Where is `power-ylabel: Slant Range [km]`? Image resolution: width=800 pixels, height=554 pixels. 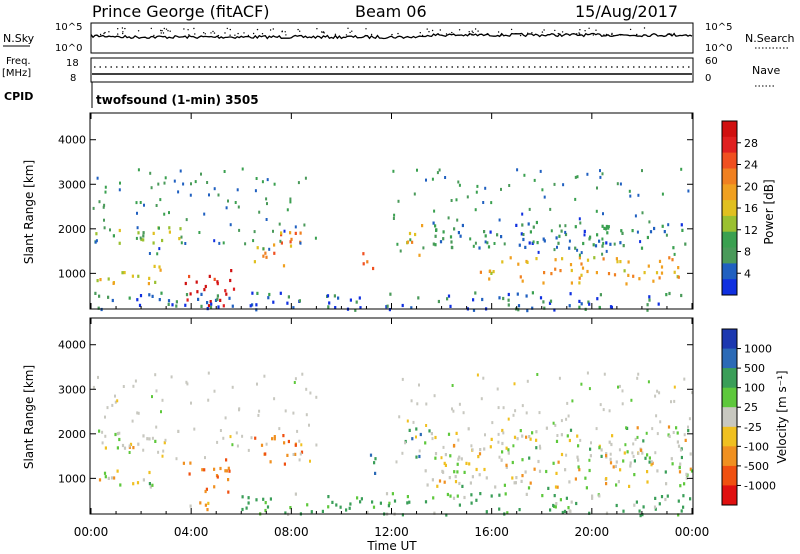 power-ylabel: Slant Range [km] is located at coordinates (29, 212).